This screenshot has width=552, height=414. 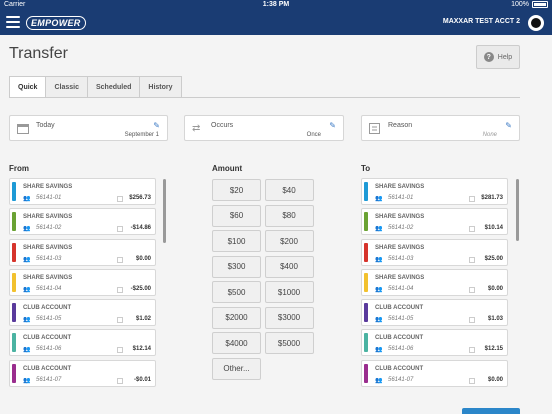 What do you see at coordinates (434, 343) in the screenshot?
I see `account-item: CLUB ACCOUNT 👥 56141-06 $12.15` at bounding box center [434, 343].